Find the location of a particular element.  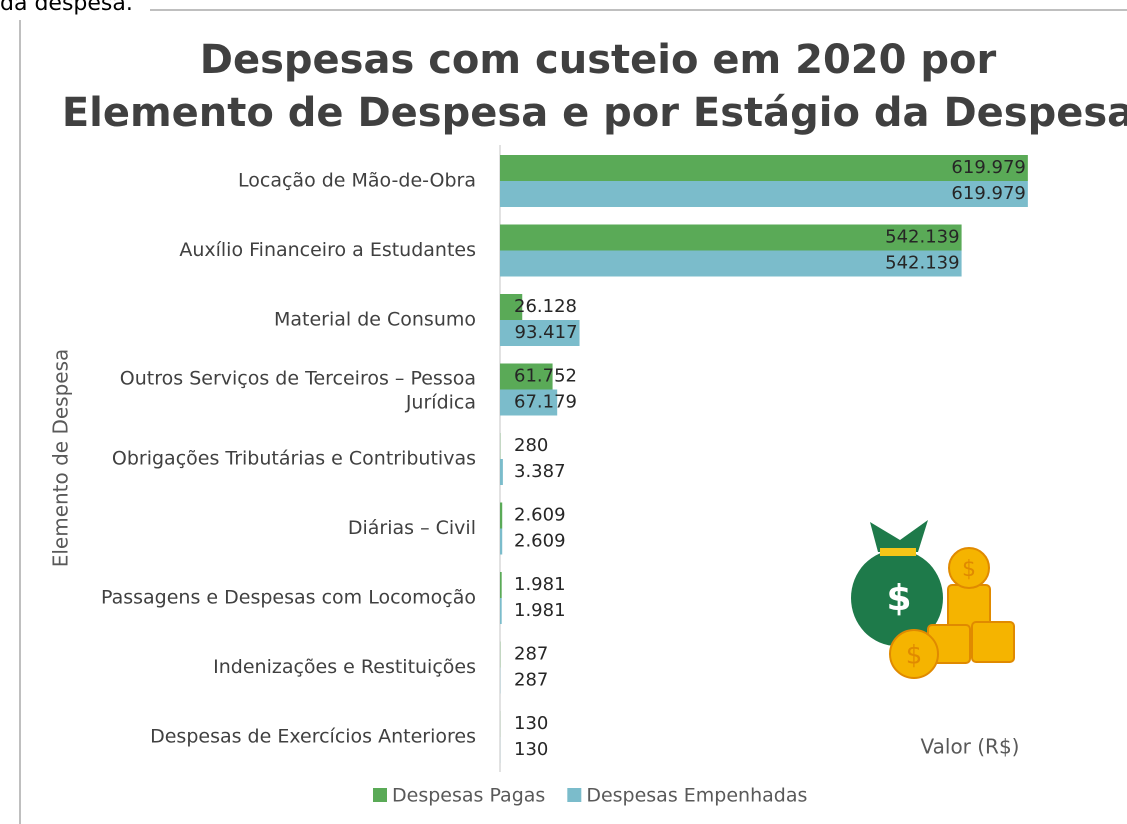

y-tick-label: Auxílio Financeiro a Estudantes is located at coordinates (327, 250).